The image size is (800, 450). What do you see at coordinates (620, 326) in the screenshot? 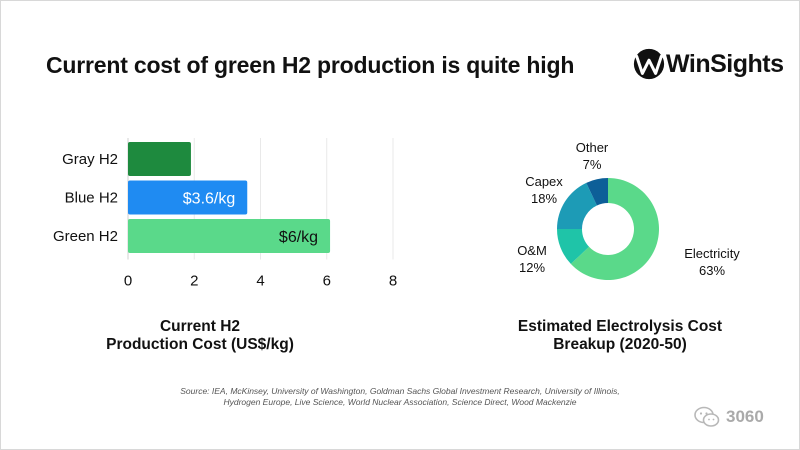
I see `donut-caption-line-1: Estimated Electrolysis Cost` at bounding box center [620, 326].